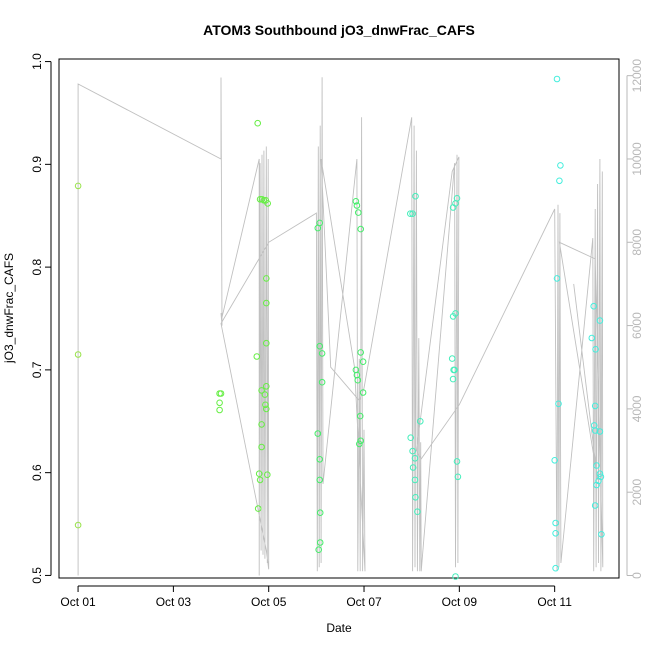 This screenshot has height=650, width=650. What do you see at coordinates (174, 602) in the screenshot?
I see `x-tick-label: Oct 03` at bounding box center [174, 602].